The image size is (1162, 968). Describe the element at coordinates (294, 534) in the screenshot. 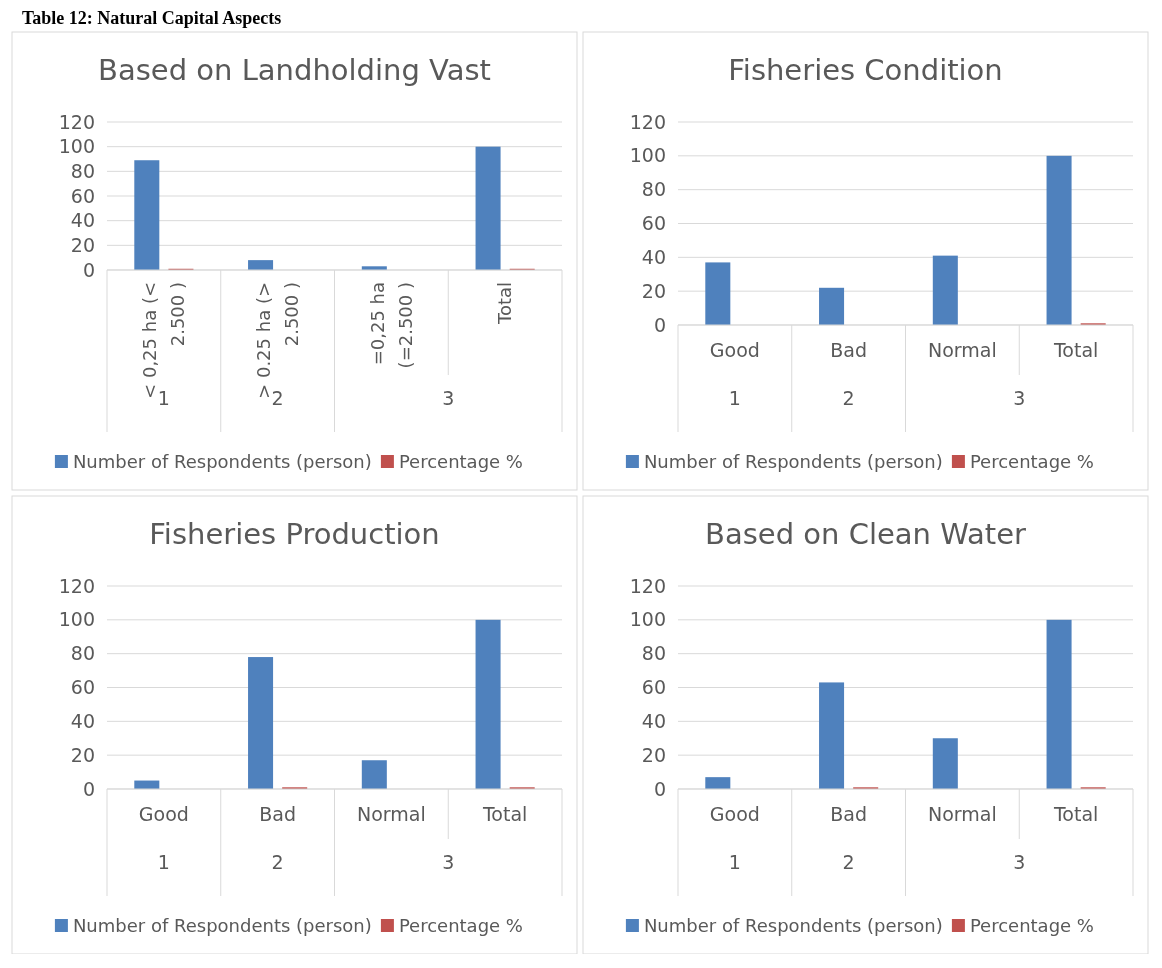

I see `chart-title: Fisheries Production` at that location.